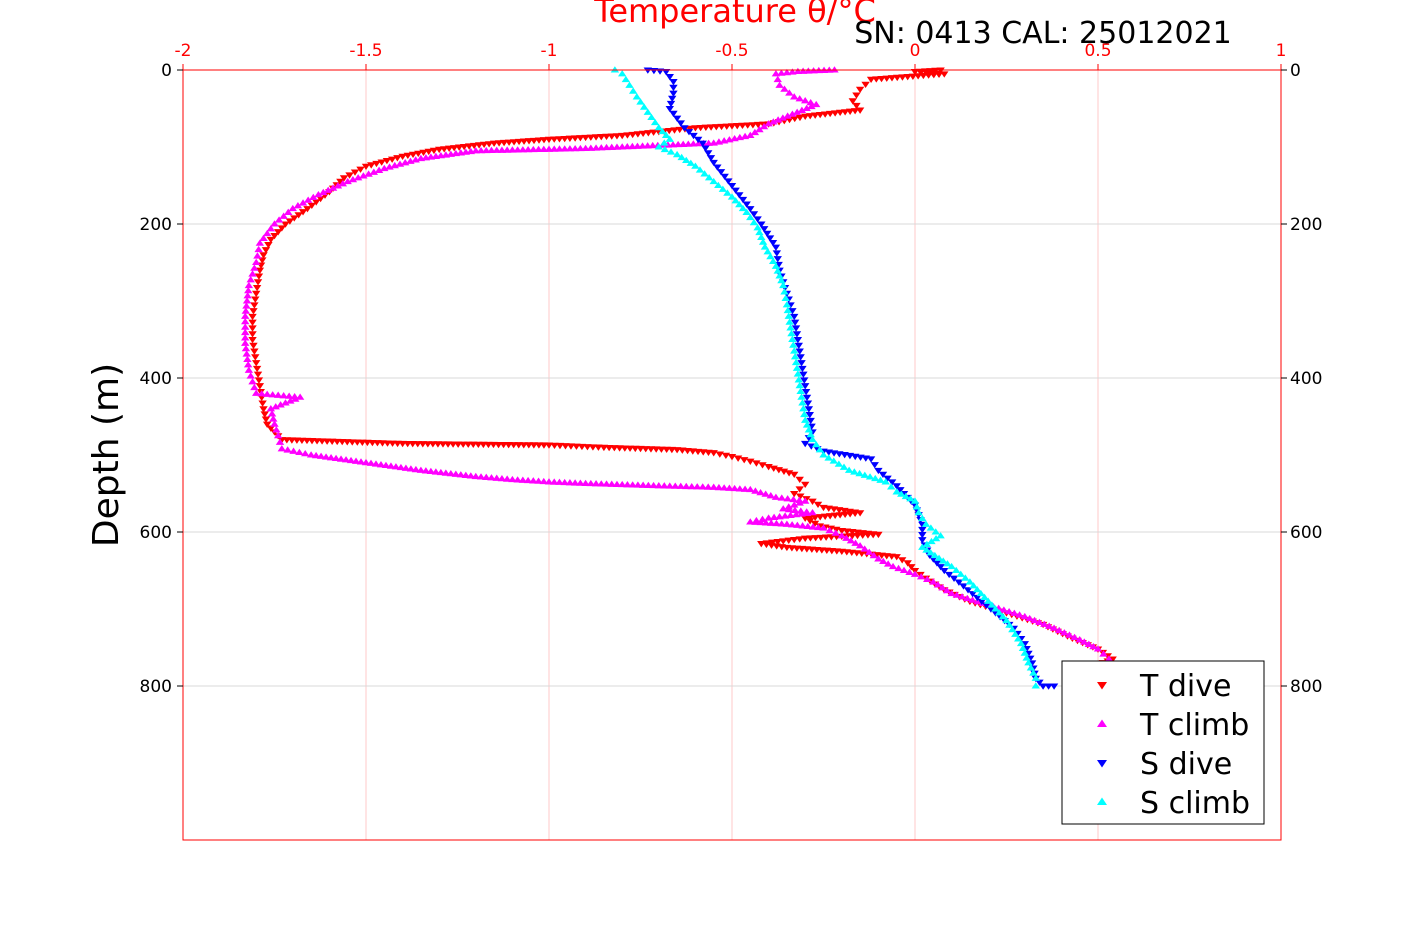 The image size is (1417, 945). What do you see at coordinates (1306, 225) in the screenshot?
I see `y-tick-label-right: 200` at bounding box center [1306, 225].